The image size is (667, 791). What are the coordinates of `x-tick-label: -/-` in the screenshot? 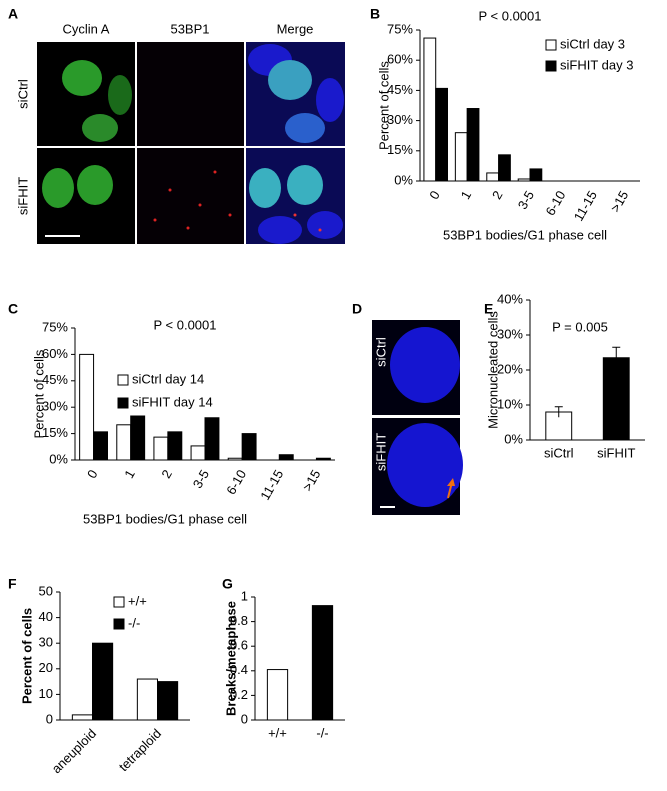 It's located at (322, 732).